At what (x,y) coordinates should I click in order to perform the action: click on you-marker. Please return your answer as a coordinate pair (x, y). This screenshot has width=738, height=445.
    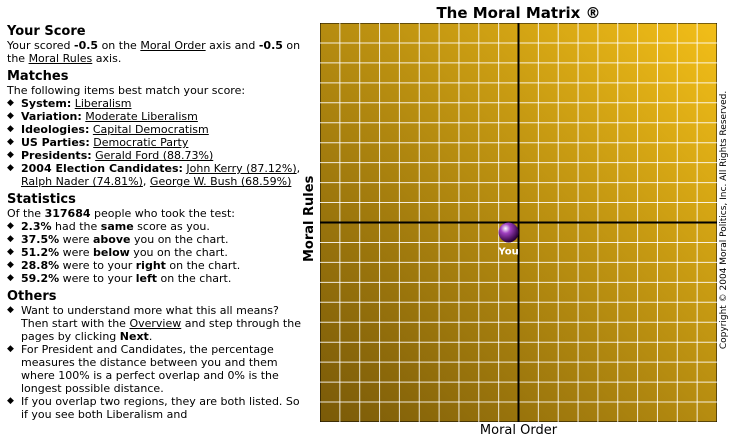
    Looking at the image, I should click on (508, 232).